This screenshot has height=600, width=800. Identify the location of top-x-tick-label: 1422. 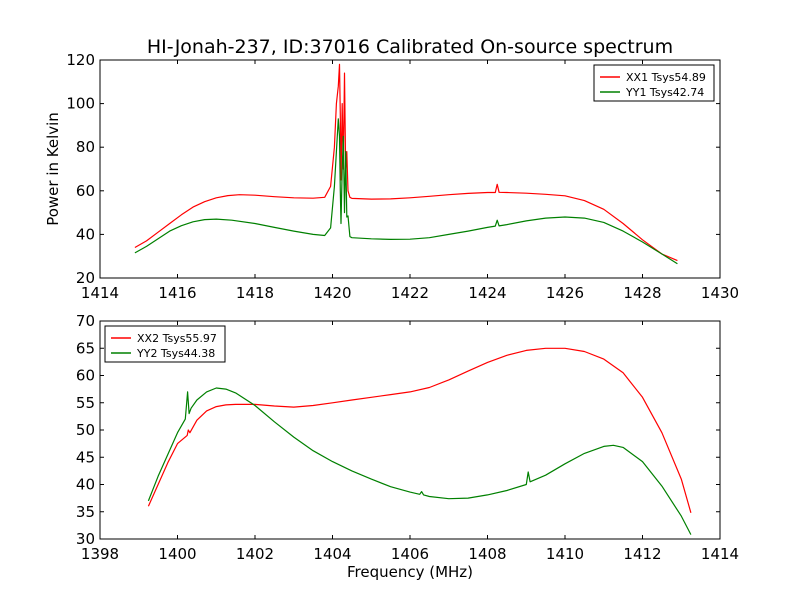
(410, 293).